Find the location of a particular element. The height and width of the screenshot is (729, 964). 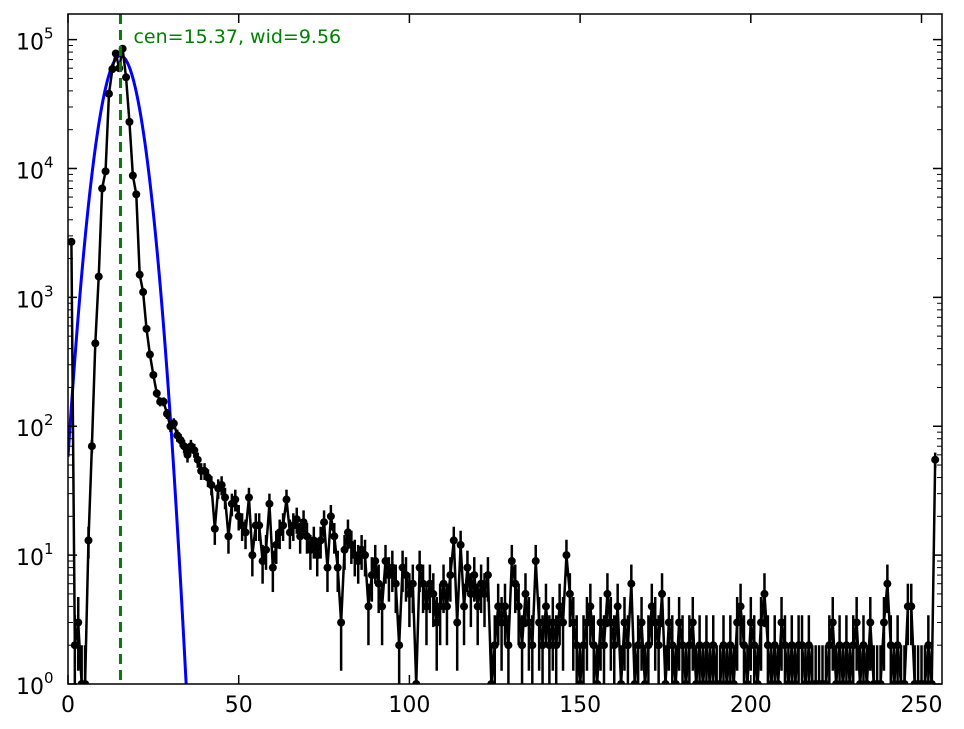

y-tick-label: 101 is located at coordinates (35, 555).